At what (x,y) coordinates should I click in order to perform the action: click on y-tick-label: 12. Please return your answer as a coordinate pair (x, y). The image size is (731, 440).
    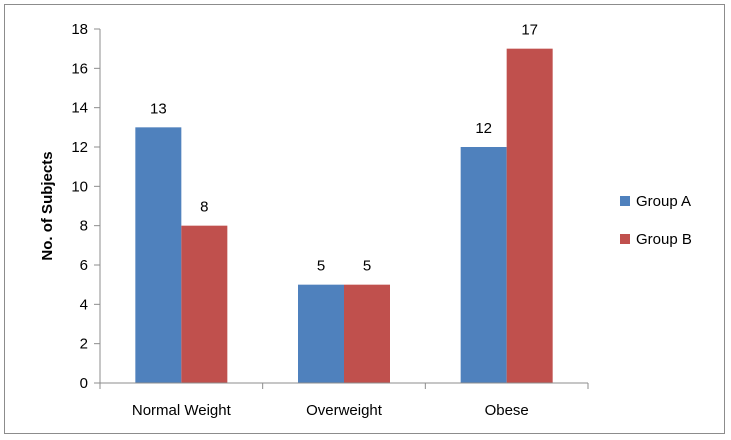
    Looking at the image, I should click on (79, 147).